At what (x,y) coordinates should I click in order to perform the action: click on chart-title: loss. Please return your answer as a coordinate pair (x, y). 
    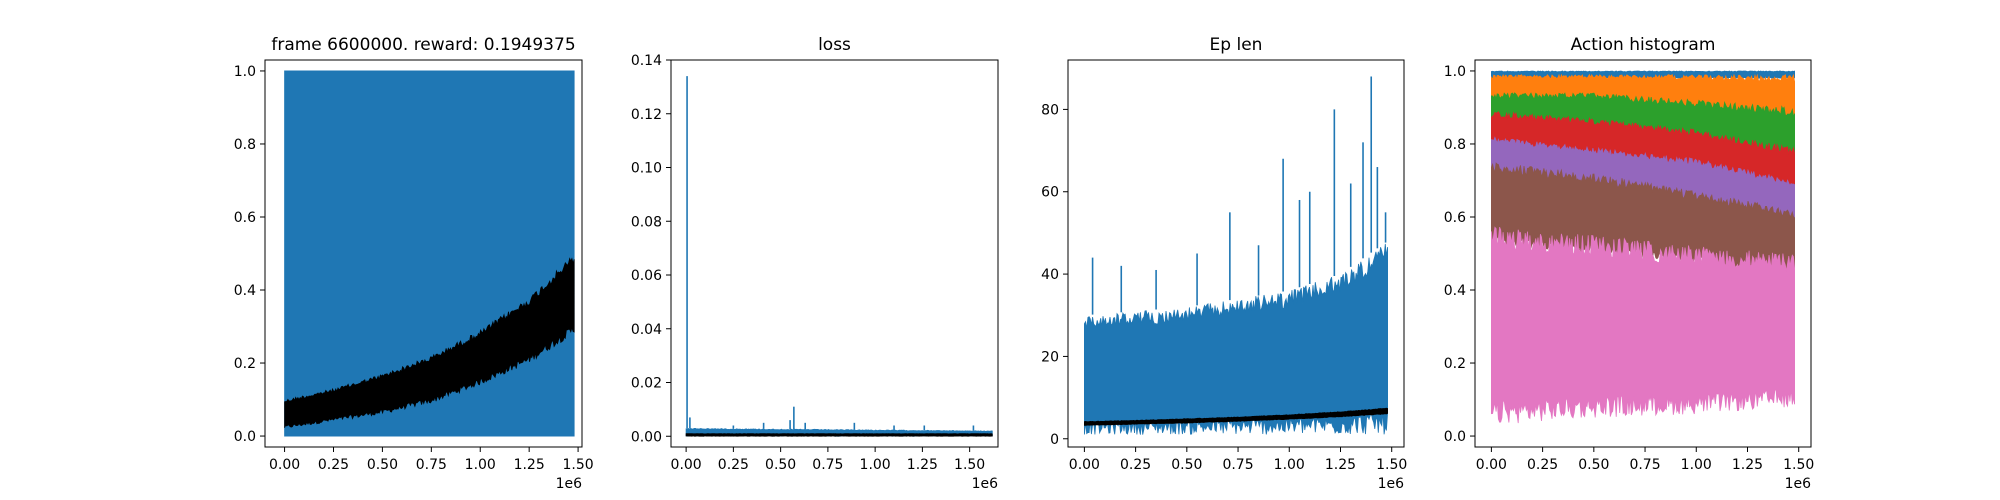
    Looking at the image, I should click on (834, 45).